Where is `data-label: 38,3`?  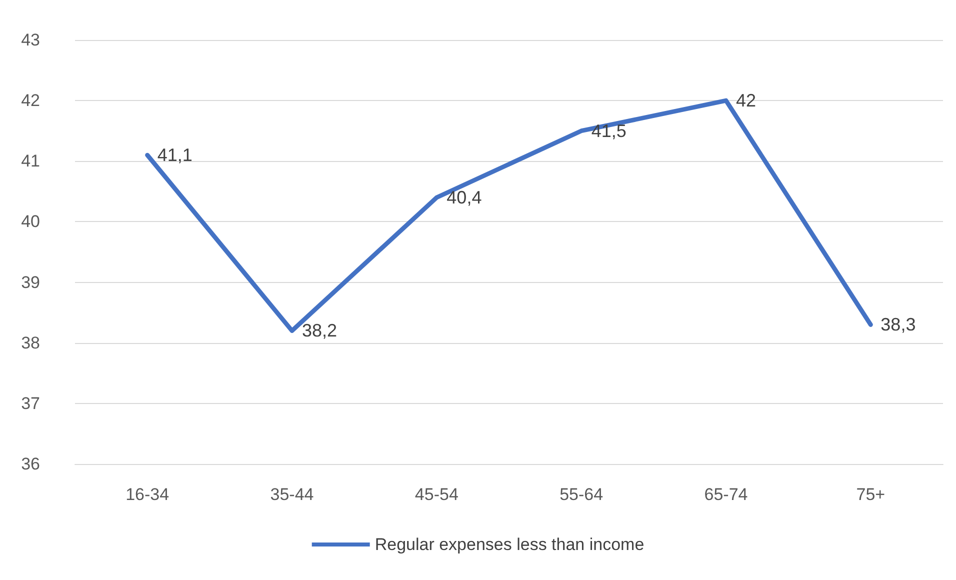 data-label: 38,3 is located at coordinates (898, 324).